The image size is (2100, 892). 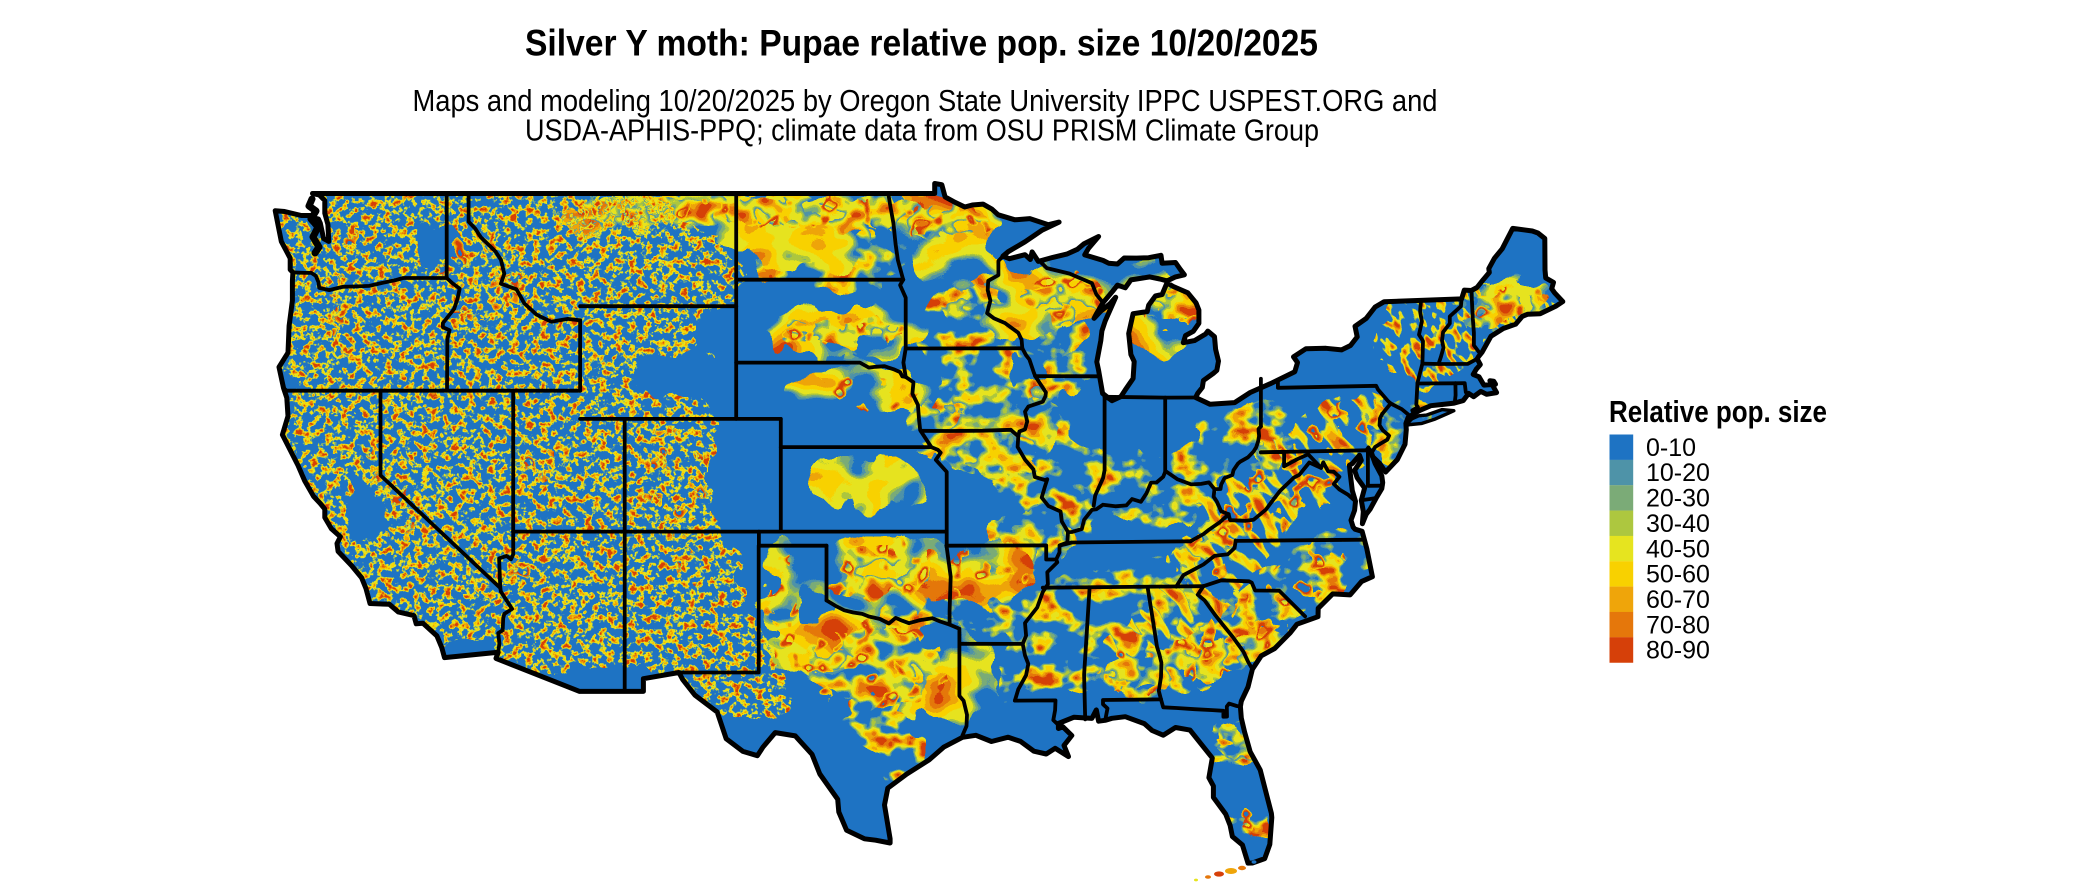 What do you see at coordinates (1678, 575) in the screenshot?
I see `svg-text: 50-60` at bounding box center [1678, 575].